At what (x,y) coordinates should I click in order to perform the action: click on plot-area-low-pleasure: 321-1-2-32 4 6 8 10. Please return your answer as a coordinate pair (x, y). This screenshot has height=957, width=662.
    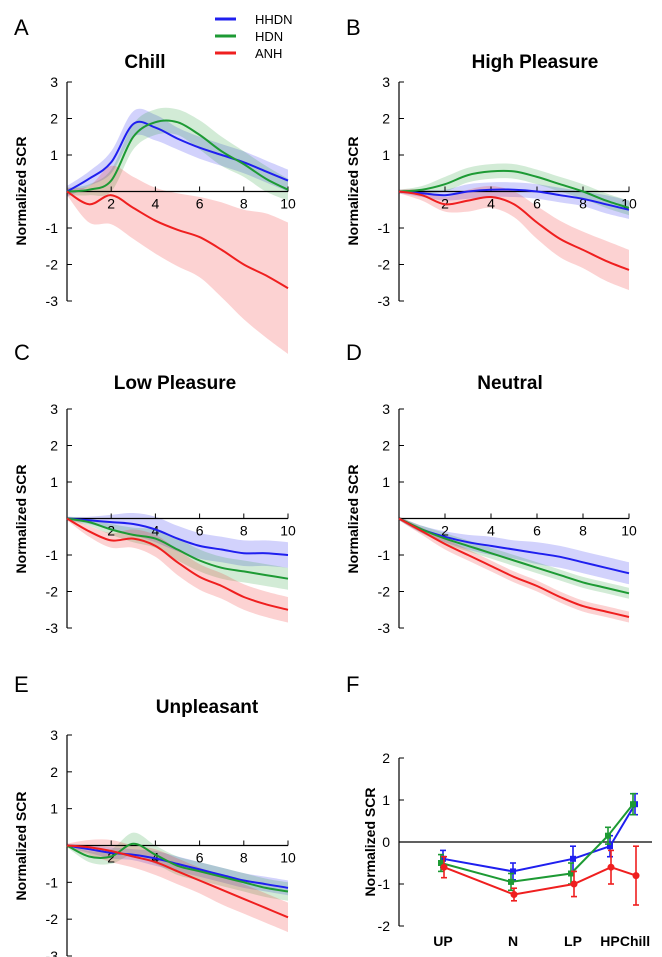
    Looking at the image, I should click on (171, 518).